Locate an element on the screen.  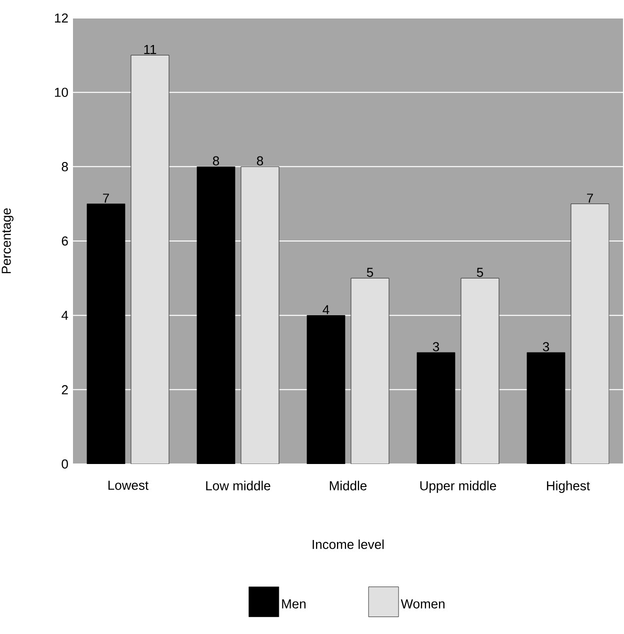
y-tick-label: 6 is located at coordinates (65, 241).